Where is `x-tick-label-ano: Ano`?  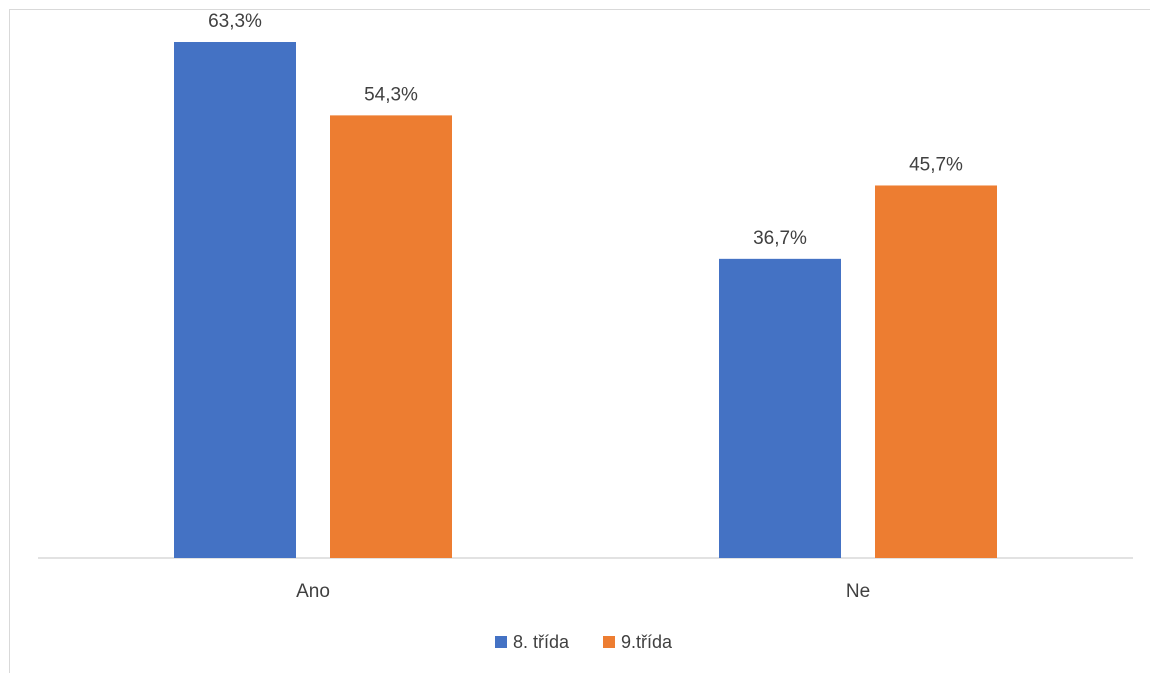
x-tick-label-ano: Ano is located at coordinates (313, 591).